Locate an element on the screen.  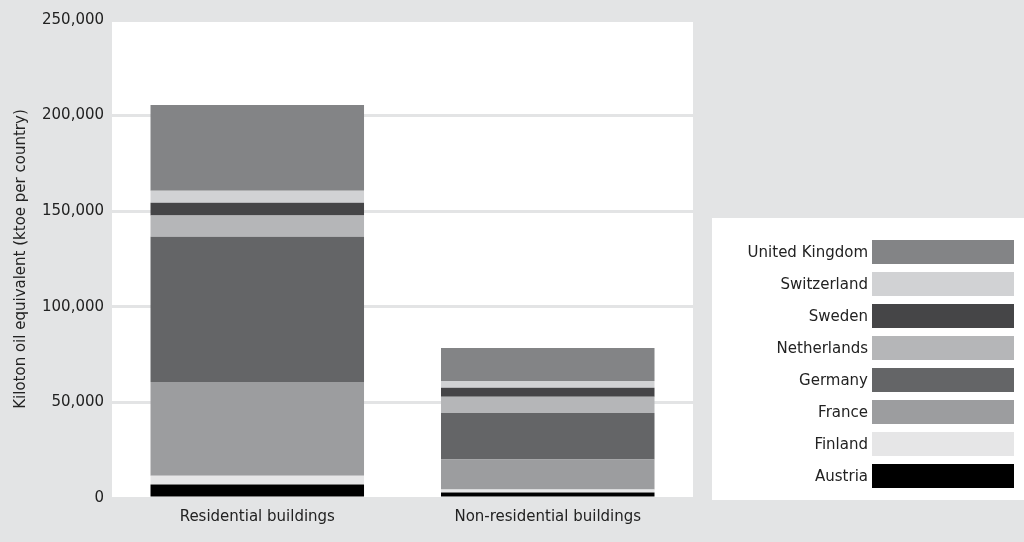
text: Germany is located at coordinates (833, 380).